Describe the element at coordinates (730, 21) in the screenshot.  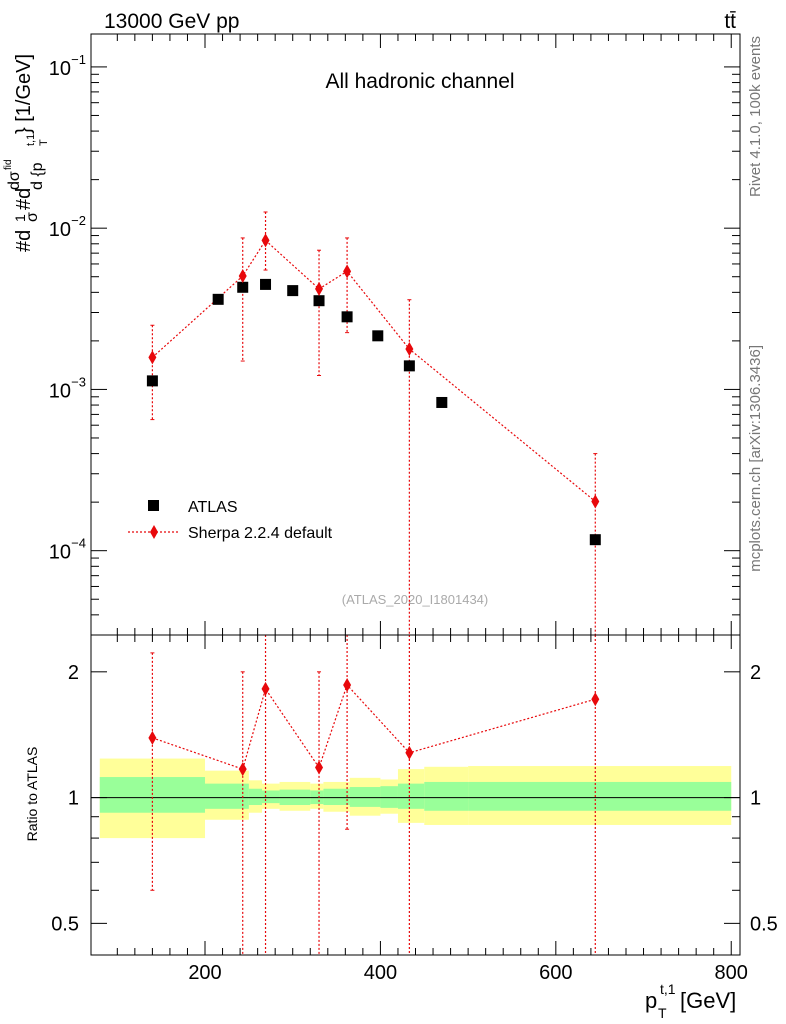
I see `process-label: tt̄` at that location.